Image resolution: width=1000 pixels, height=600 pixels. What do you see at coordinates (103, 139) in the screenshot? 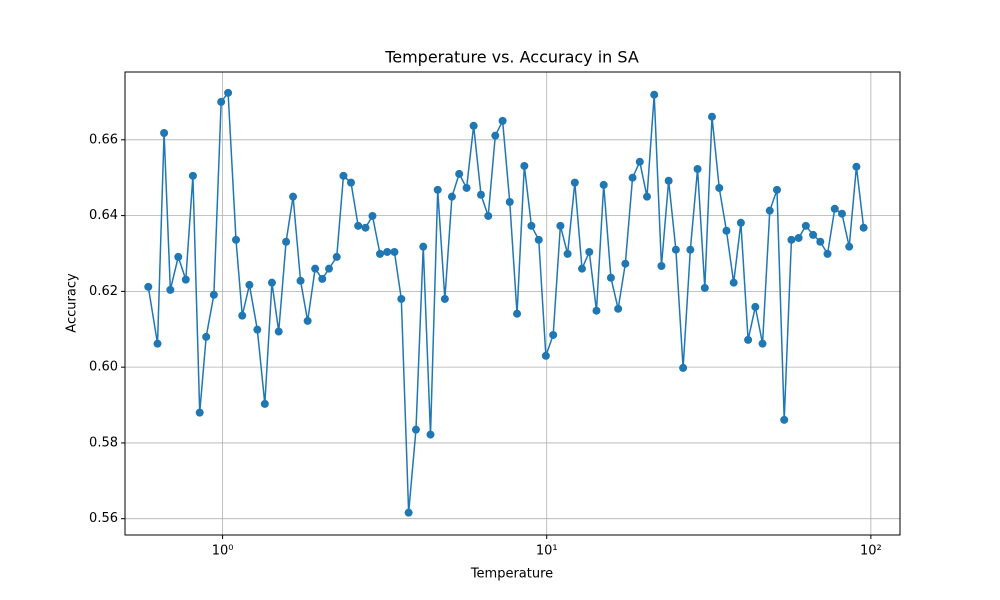
I see `y-tick-label: 0.66` at bounding box center [103, 139].